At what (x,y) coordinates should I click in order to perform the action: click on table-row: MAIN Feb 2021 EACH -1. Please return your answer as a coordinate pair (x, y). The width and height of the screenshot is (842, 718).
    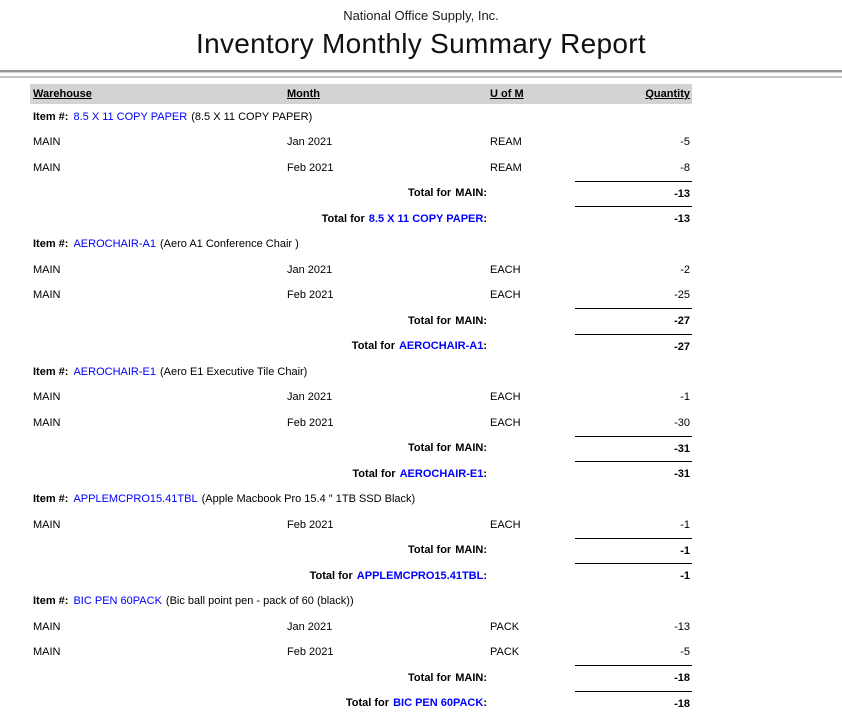
    Looking at the image, I should click on (361, 525).